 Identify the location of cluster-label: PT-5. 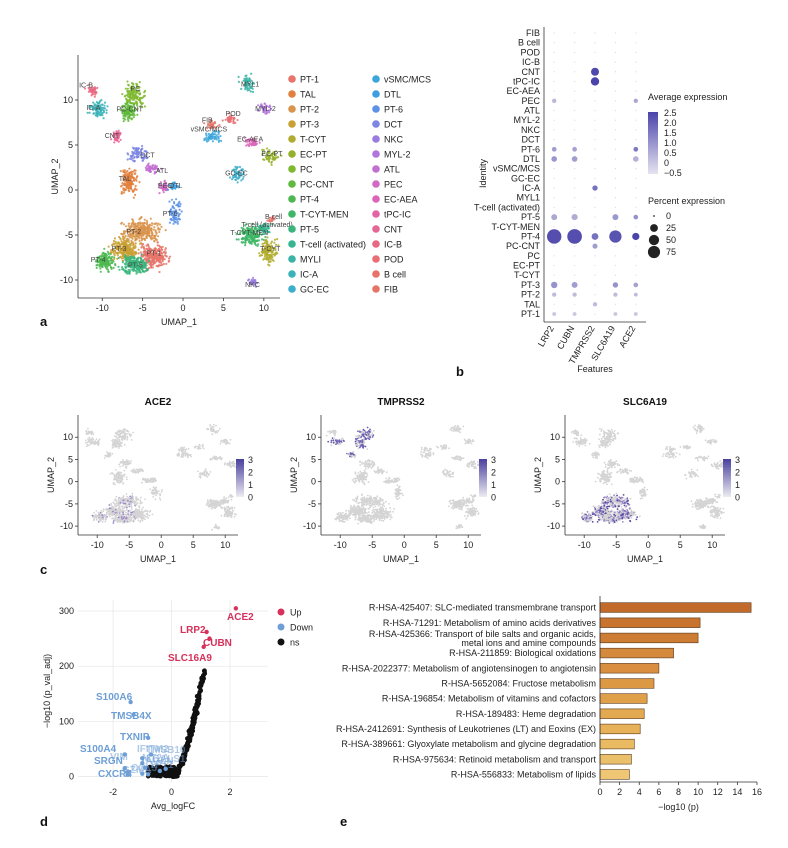
(135, 265).